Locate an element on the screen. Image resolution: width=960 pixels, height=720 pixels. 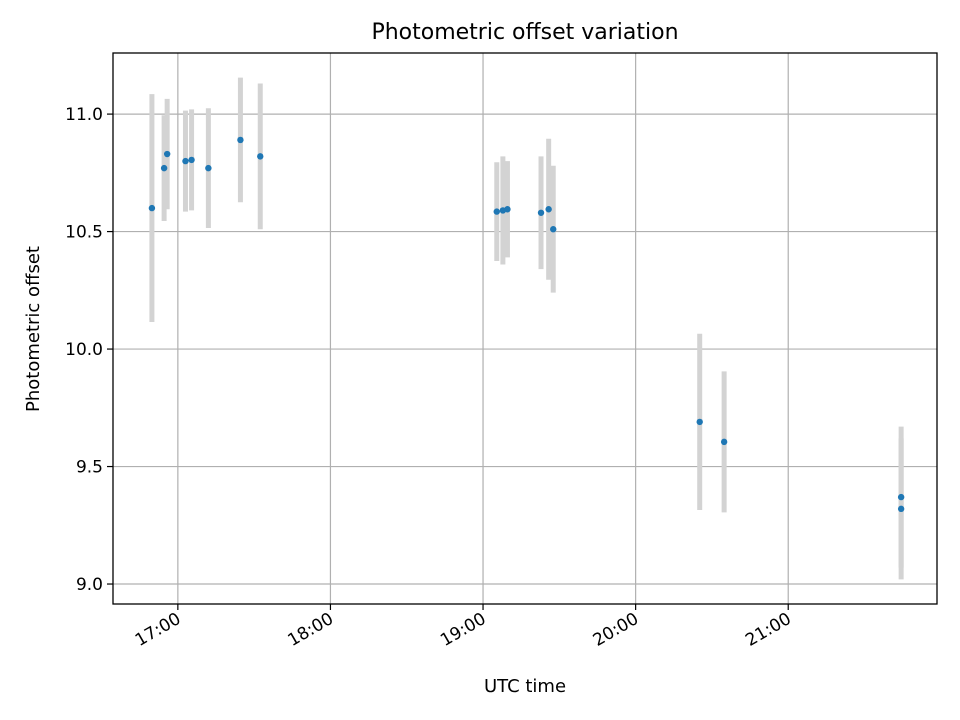
x-tick-label: 21:00 is located at coordinates (768, 630).